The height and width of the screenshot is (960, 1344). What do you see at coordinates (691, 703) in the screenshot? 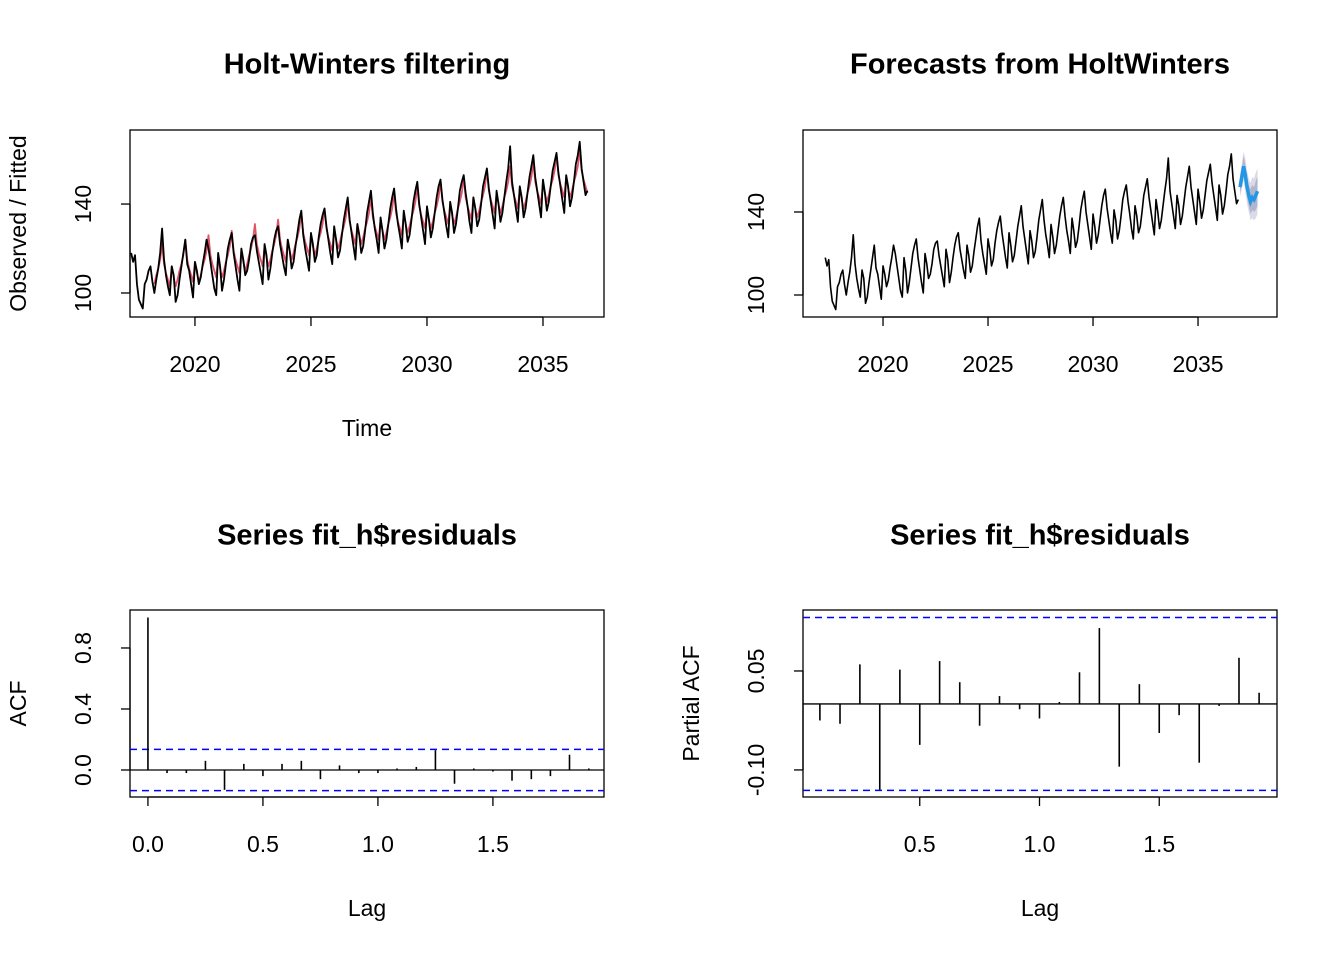
I see `y-axis-label: Partial ACF` at bounding box center [691, 703].